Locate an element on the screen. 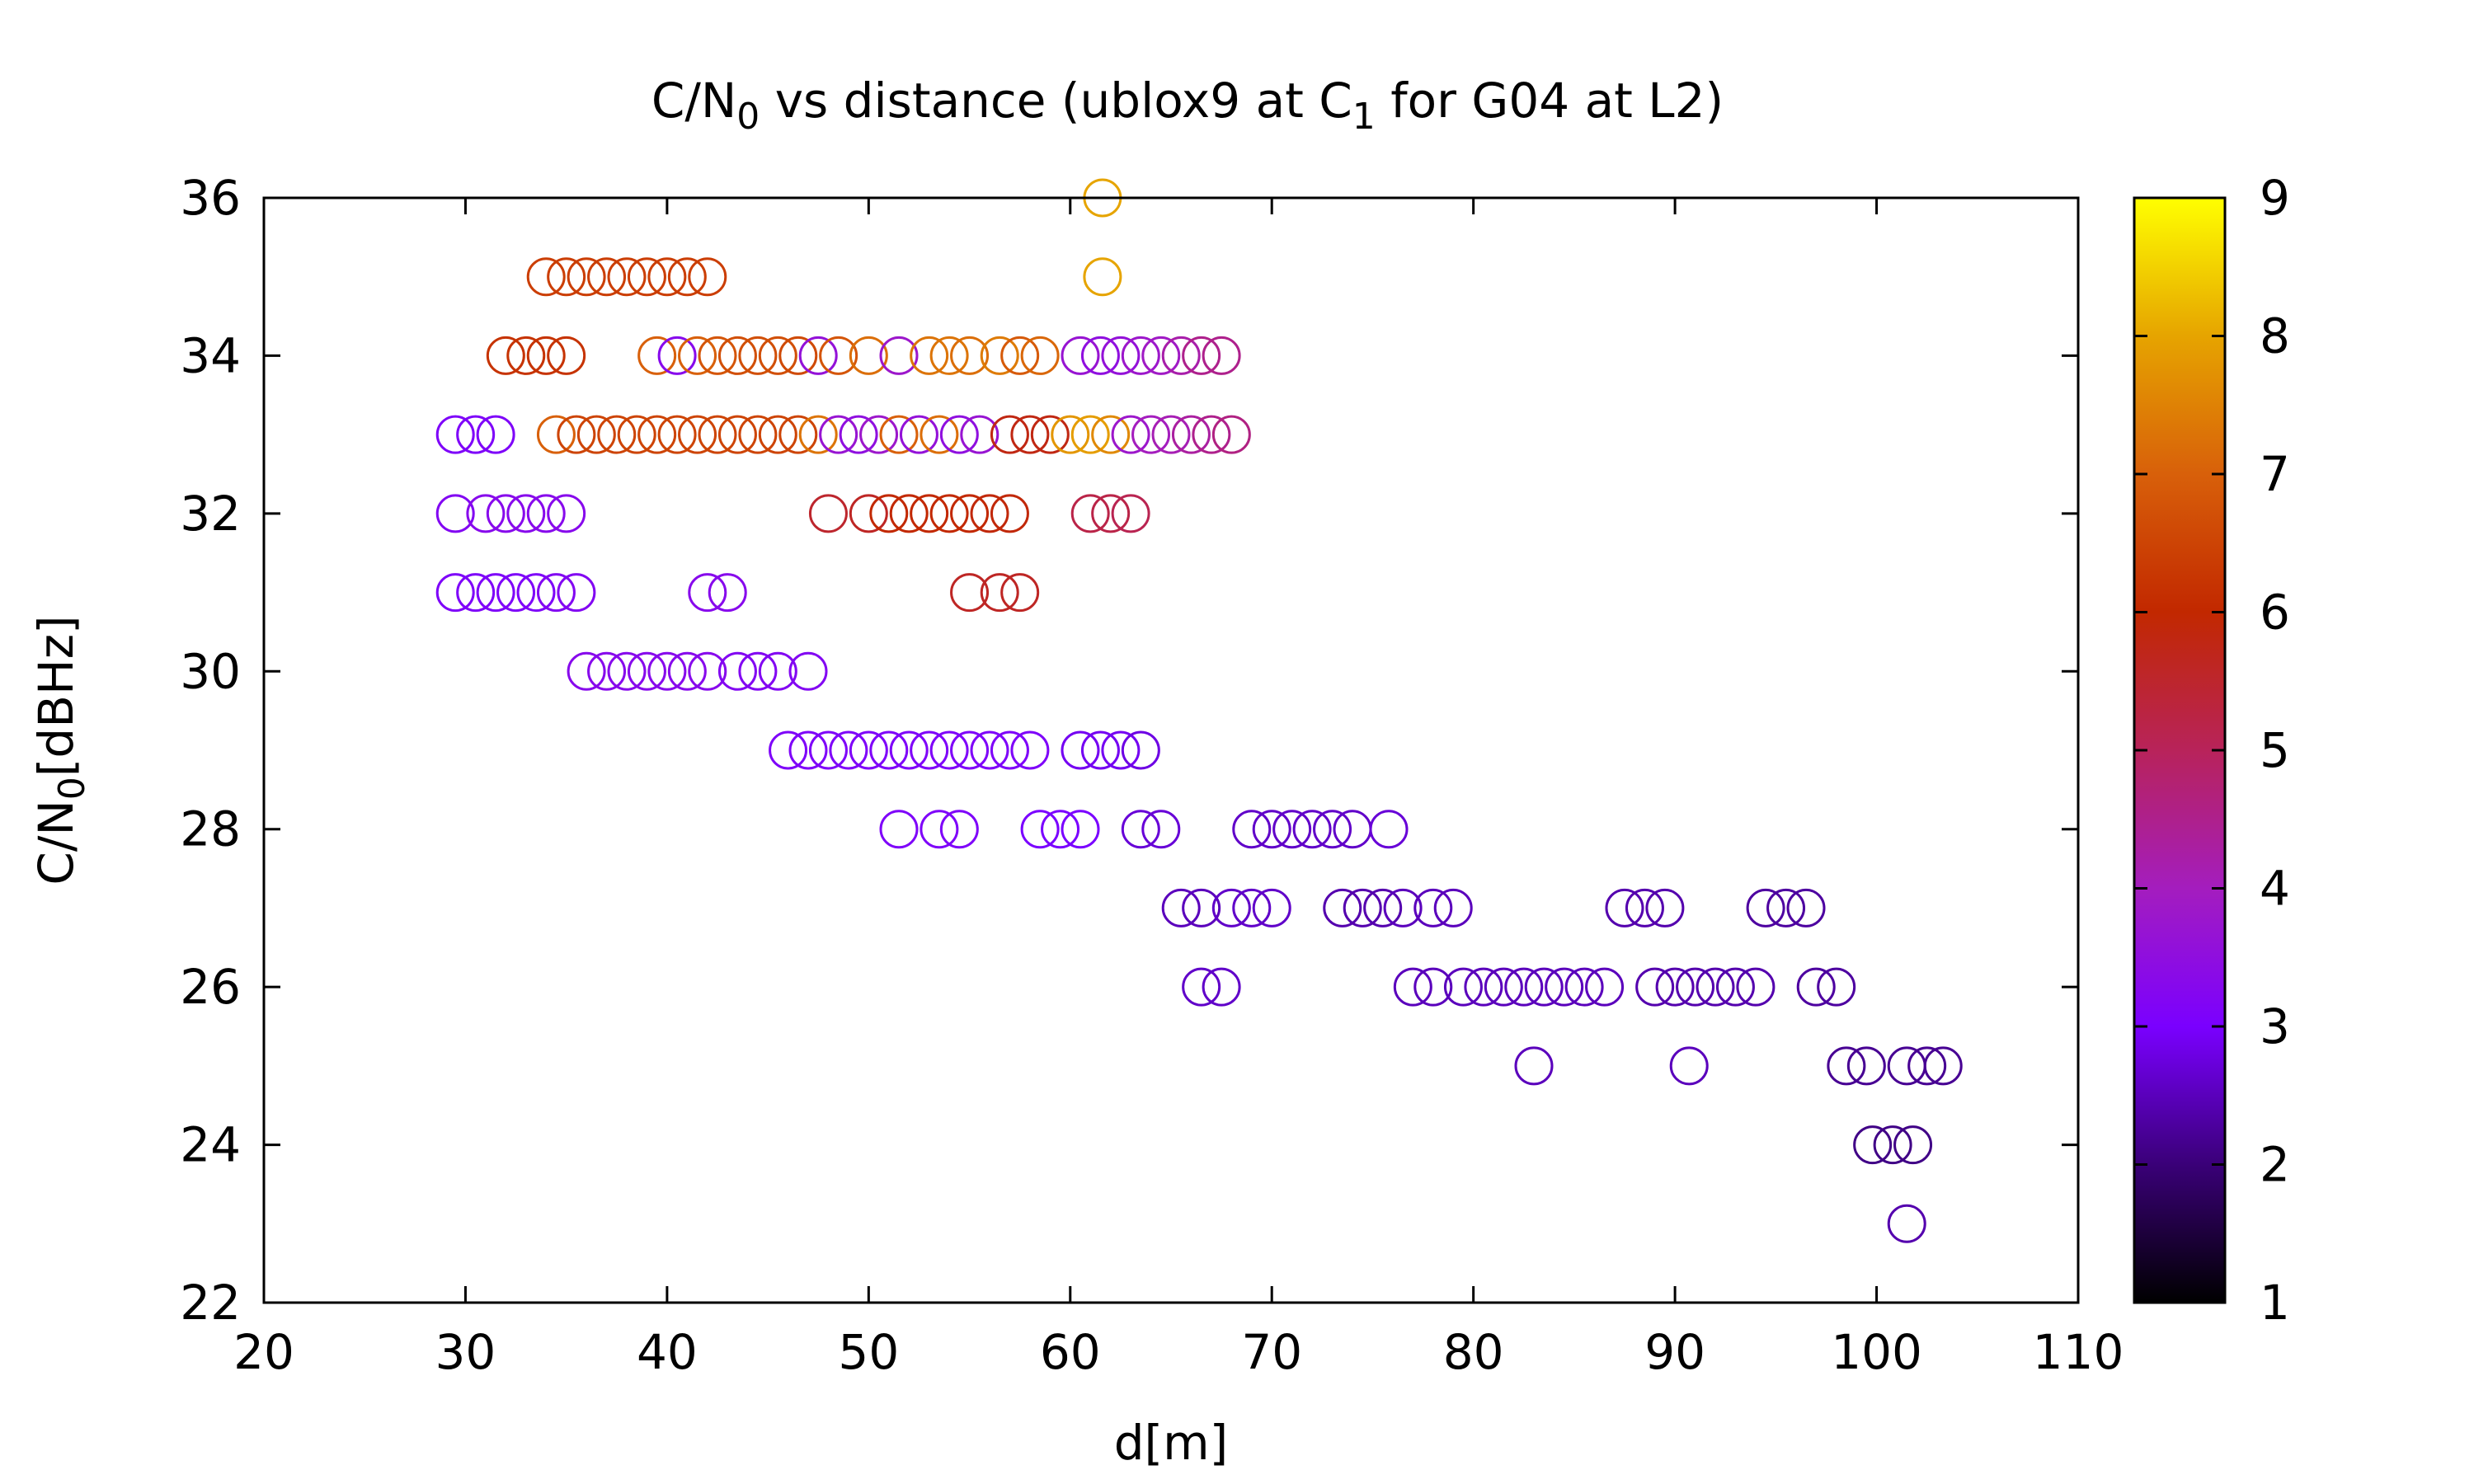 Image resolution: width=2474 pixels, height=1484 pixels. y-tick-label: 24 is located at coordinates (210, 1145).